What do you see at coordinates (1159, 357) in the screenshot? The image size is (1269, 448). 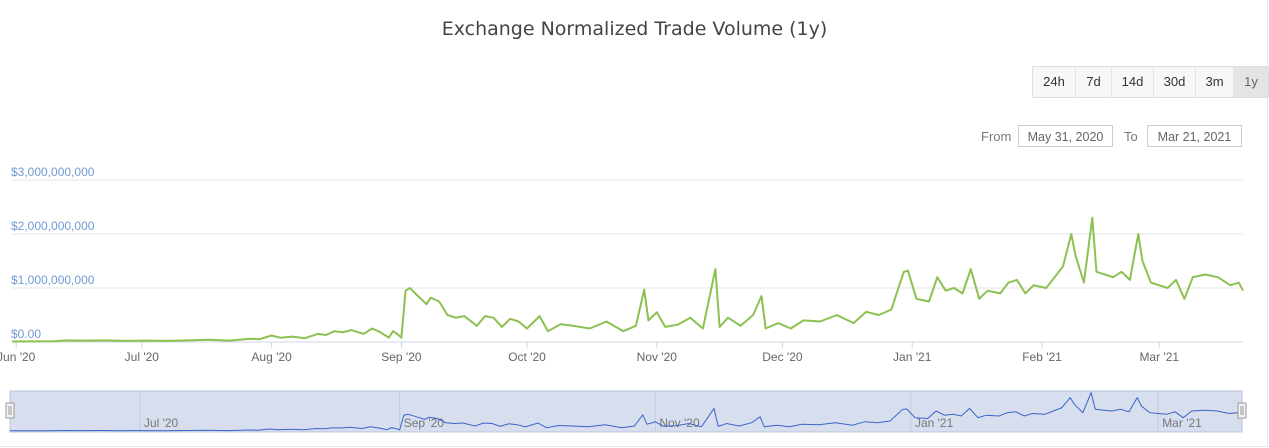 I see `x-tick-label: Mar '21` at bounding box center [1159, 357].